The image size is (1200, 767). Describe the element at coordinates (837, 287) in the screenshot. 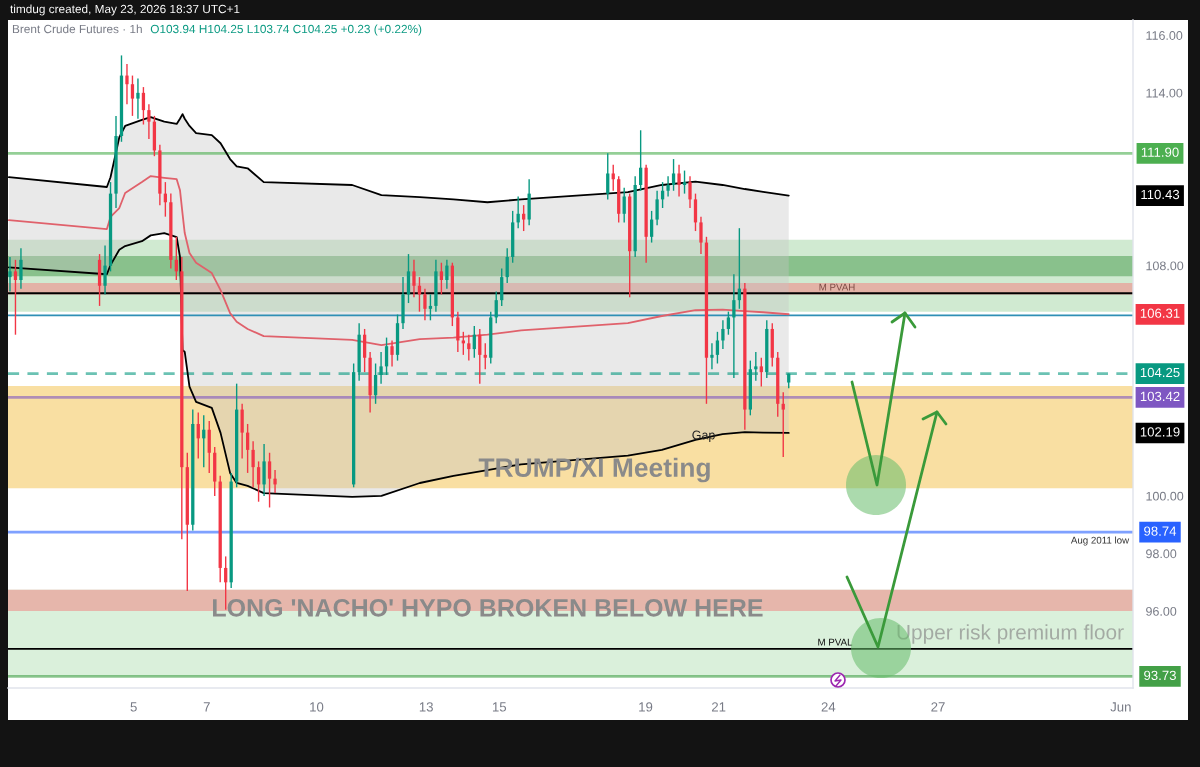

I see `annotation: M PVAH` at that location.